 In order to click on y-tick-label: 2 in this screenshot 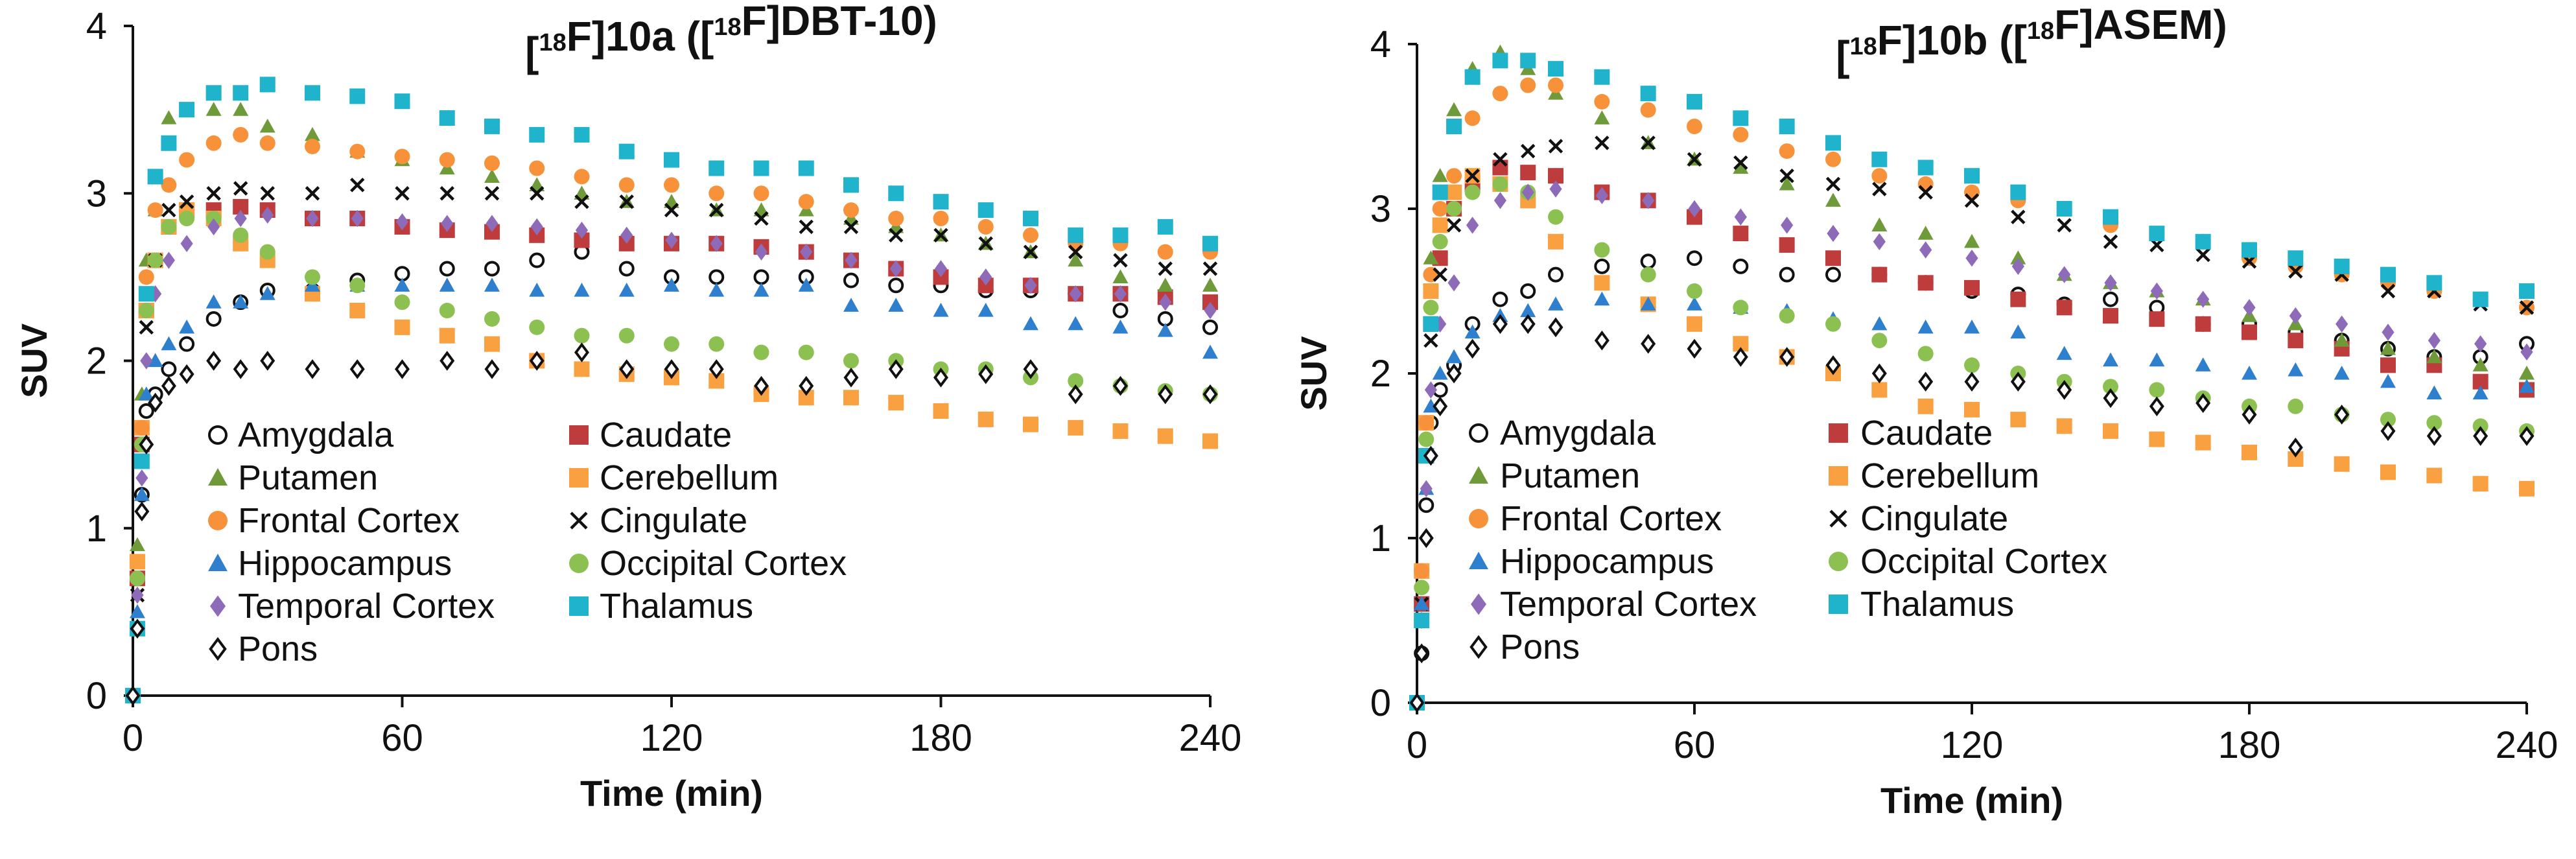, I will do `click(1380, 374)`.